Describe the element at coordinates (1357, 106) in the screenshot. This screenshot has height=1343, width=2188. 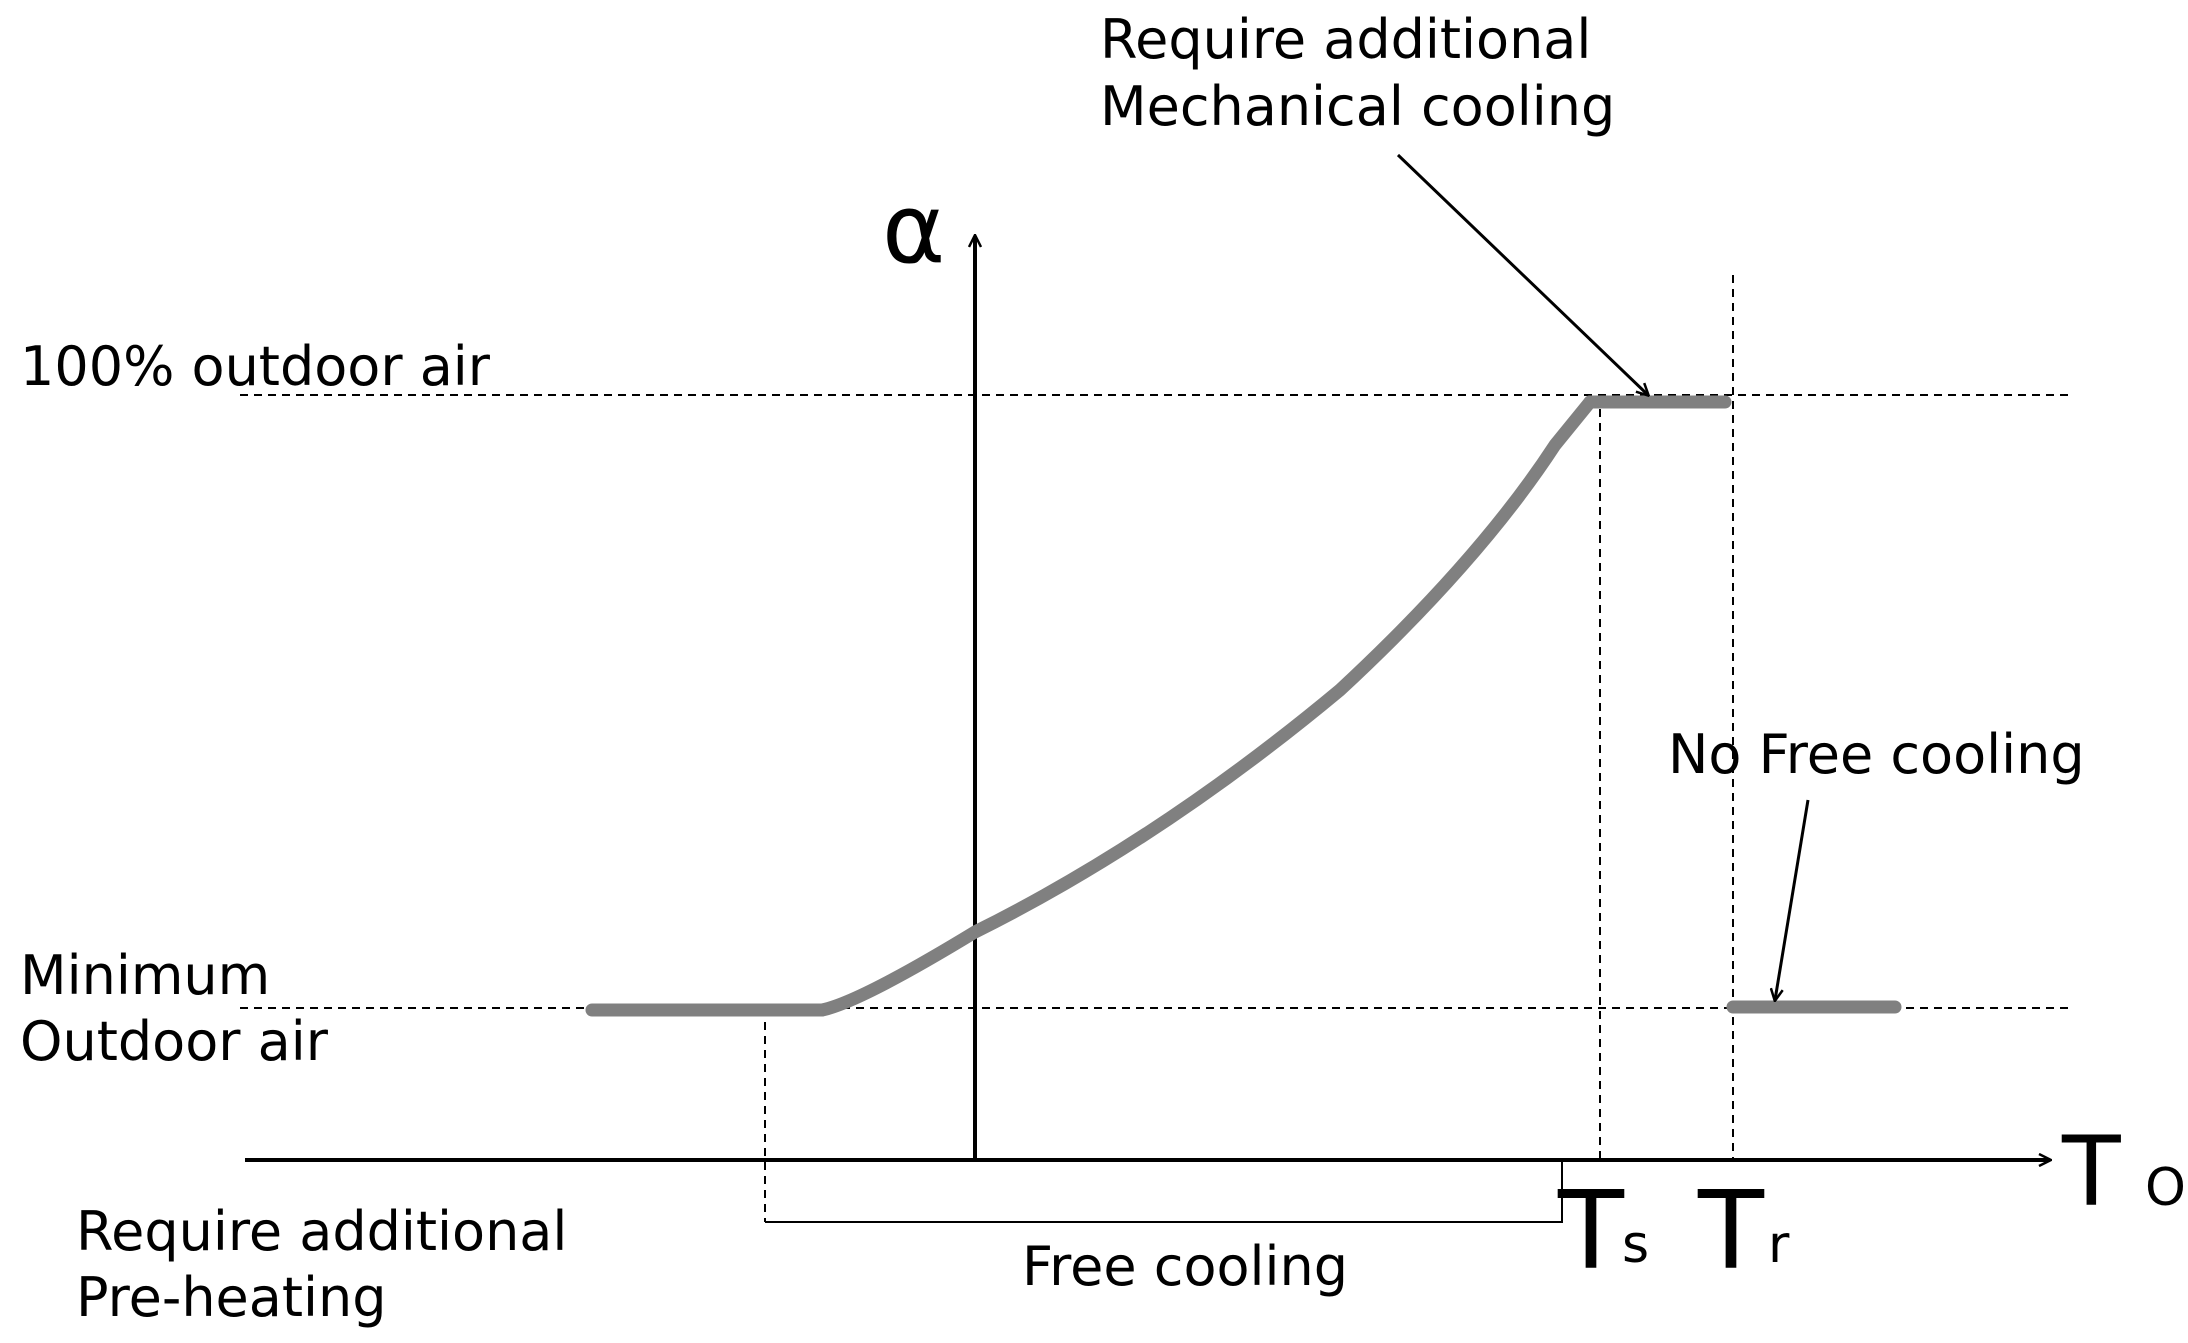
I see `mechanical-cooling-label-line2: Mechanical cooling` at that location.